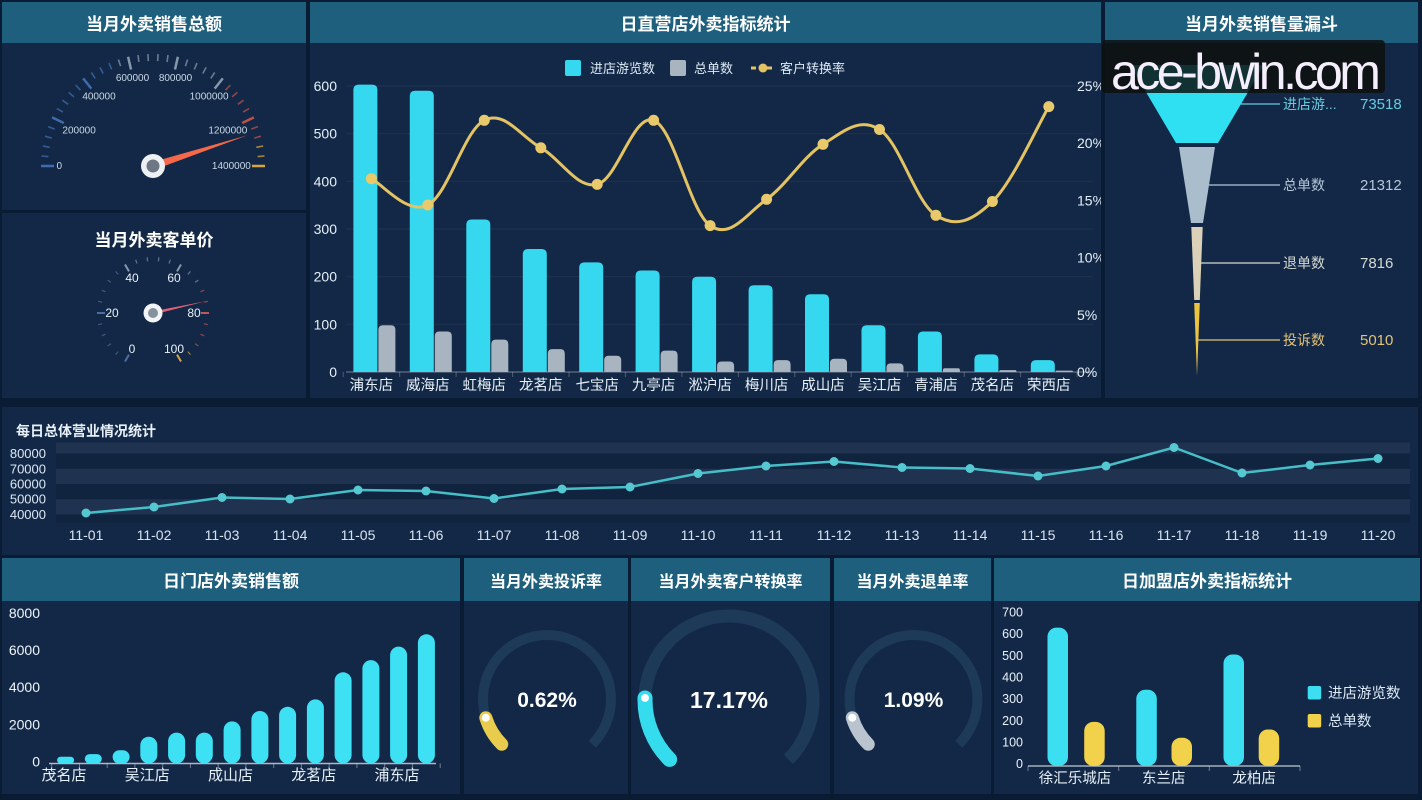 The height and width of the screenshot is (800, 1422). What do you see at coordinates (1075, 777) in the screenshot?
I see `svg-text: 徐汇乐城店` at bounding box center [1075, 777].